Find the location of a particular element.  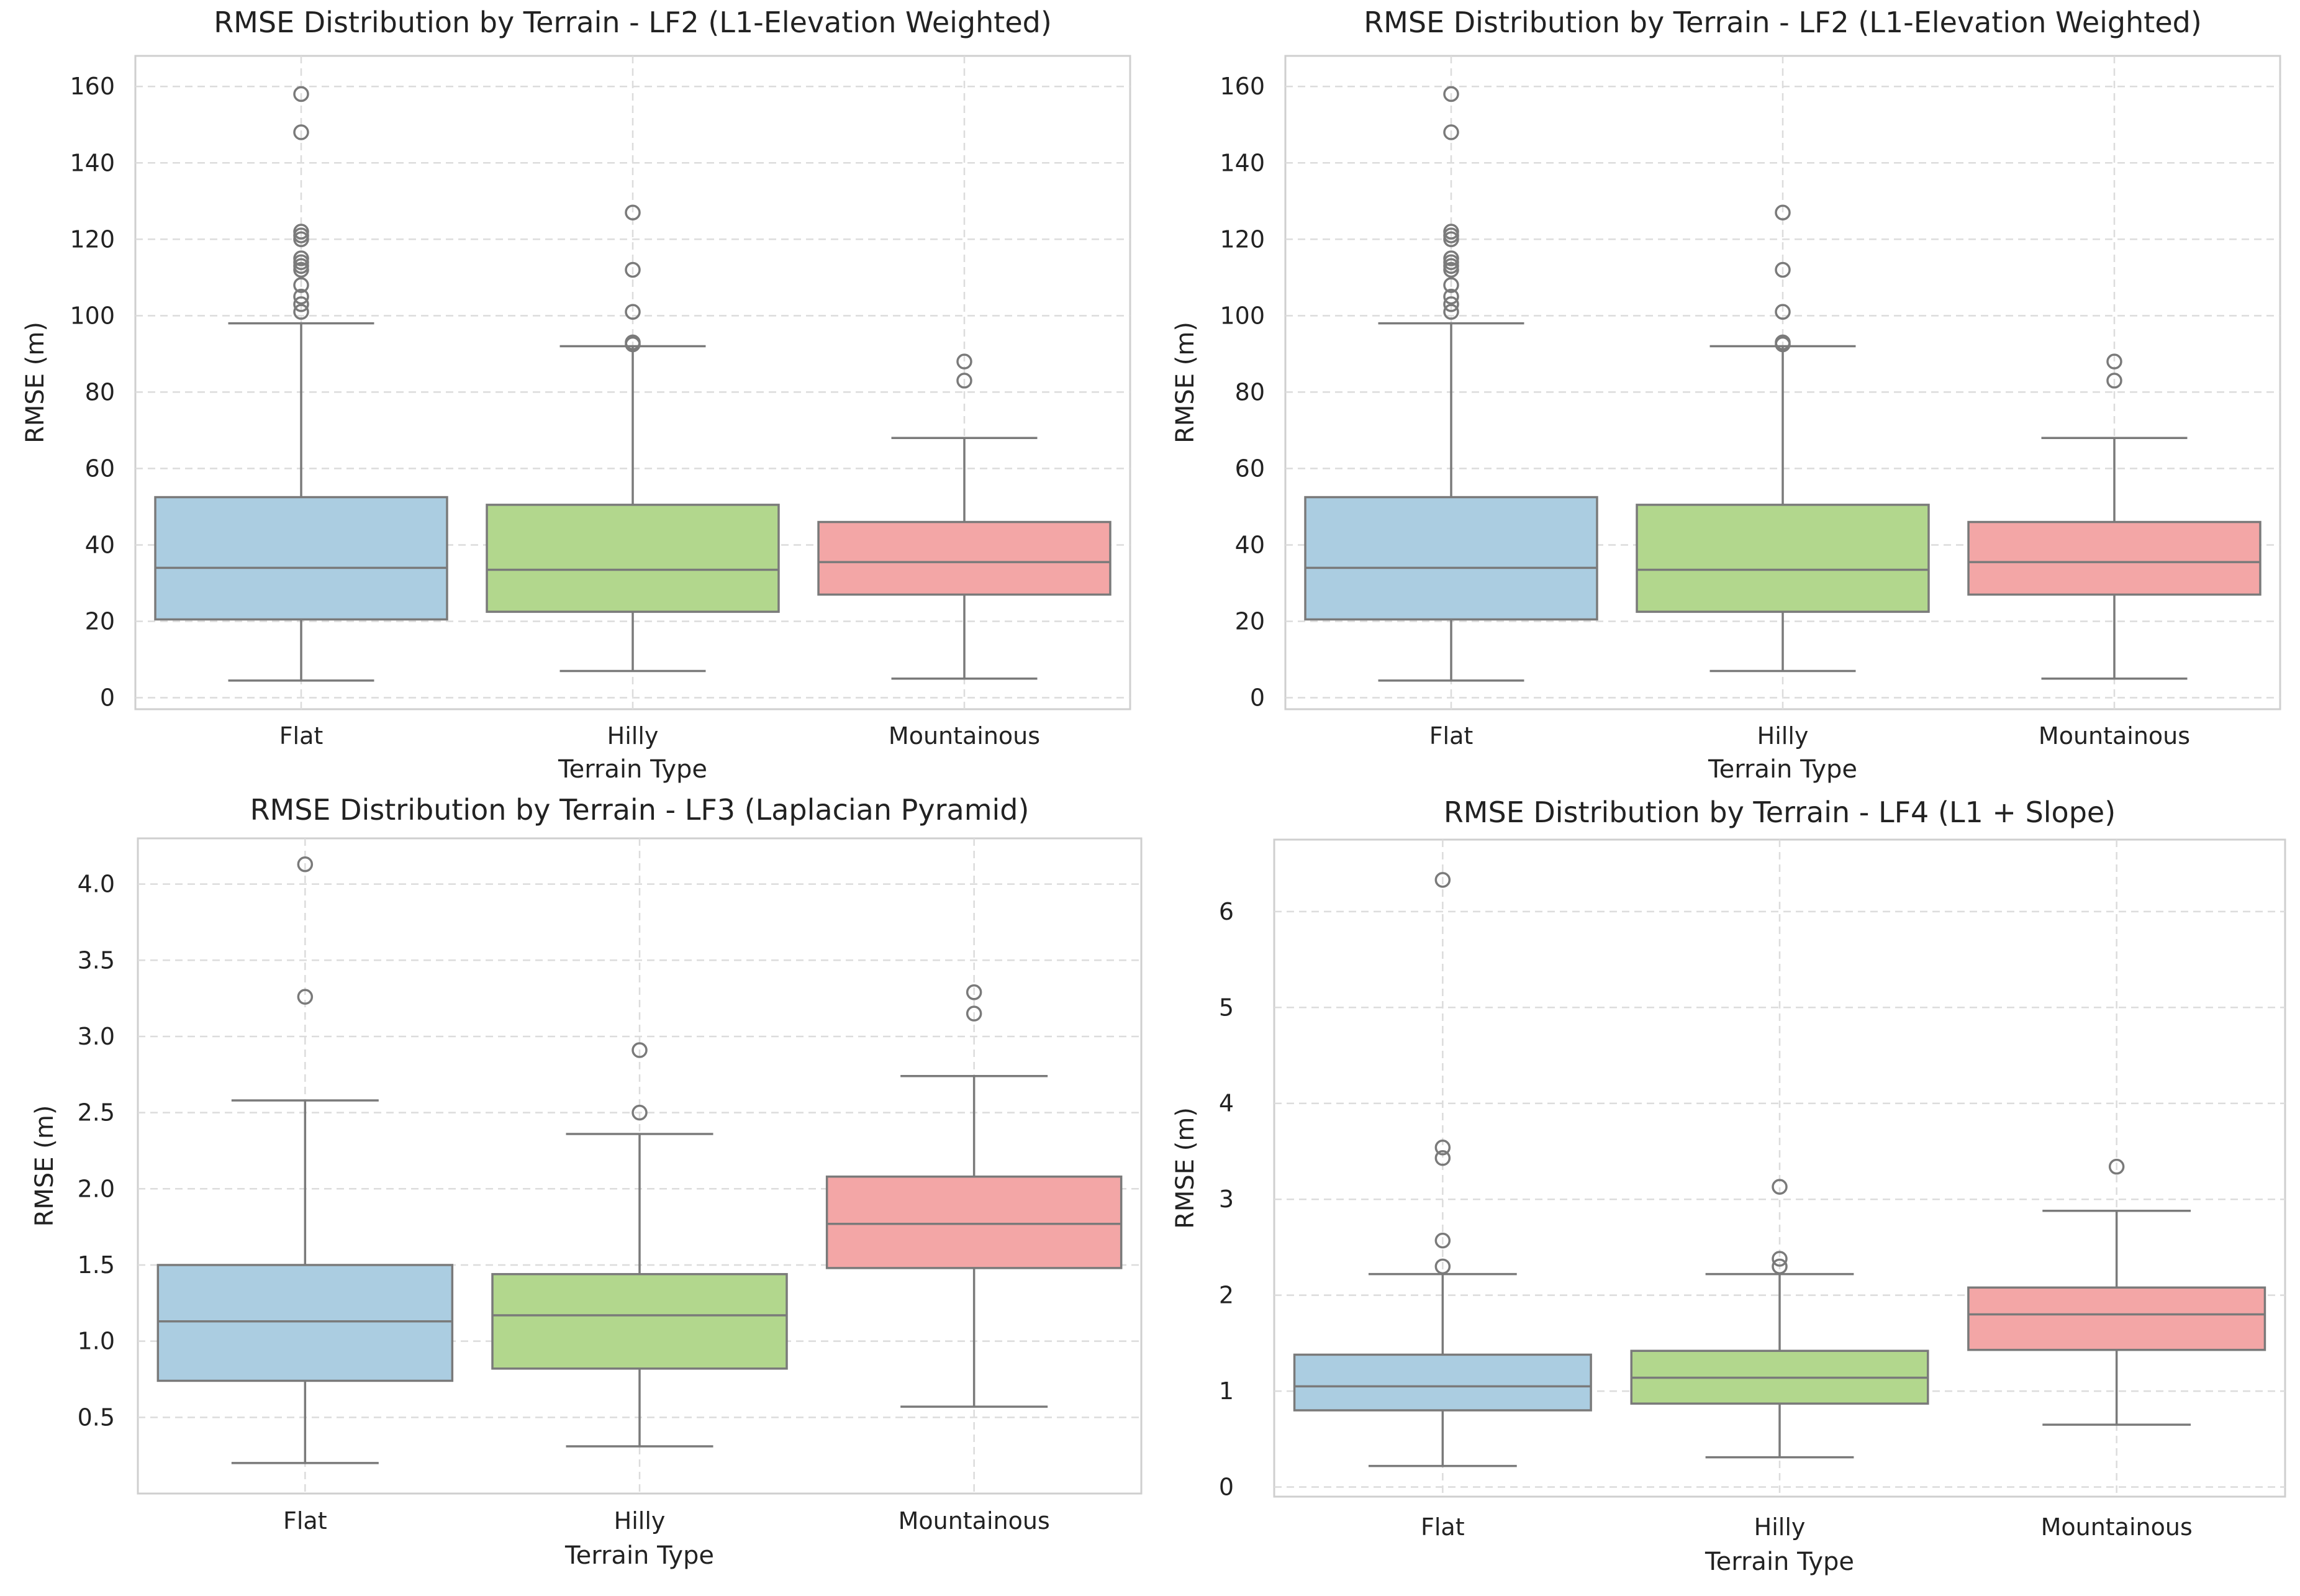

y-tick-label: 4 is located at coordinates (1226, 1103).